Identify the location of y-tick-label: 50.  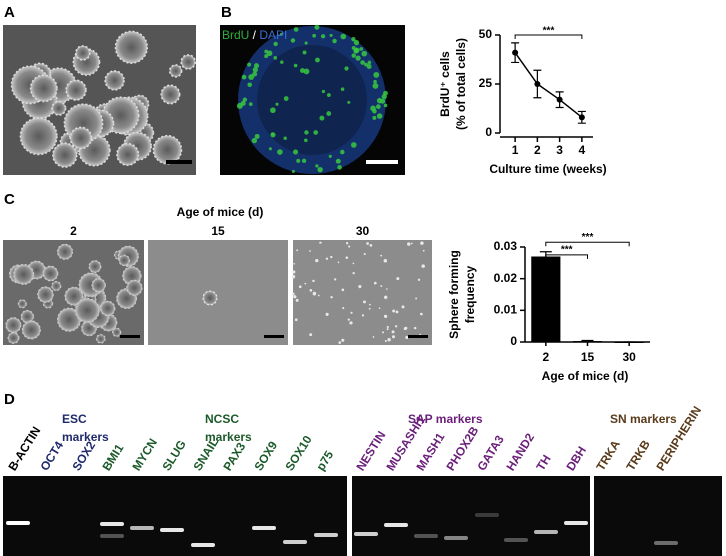
(486, 34).